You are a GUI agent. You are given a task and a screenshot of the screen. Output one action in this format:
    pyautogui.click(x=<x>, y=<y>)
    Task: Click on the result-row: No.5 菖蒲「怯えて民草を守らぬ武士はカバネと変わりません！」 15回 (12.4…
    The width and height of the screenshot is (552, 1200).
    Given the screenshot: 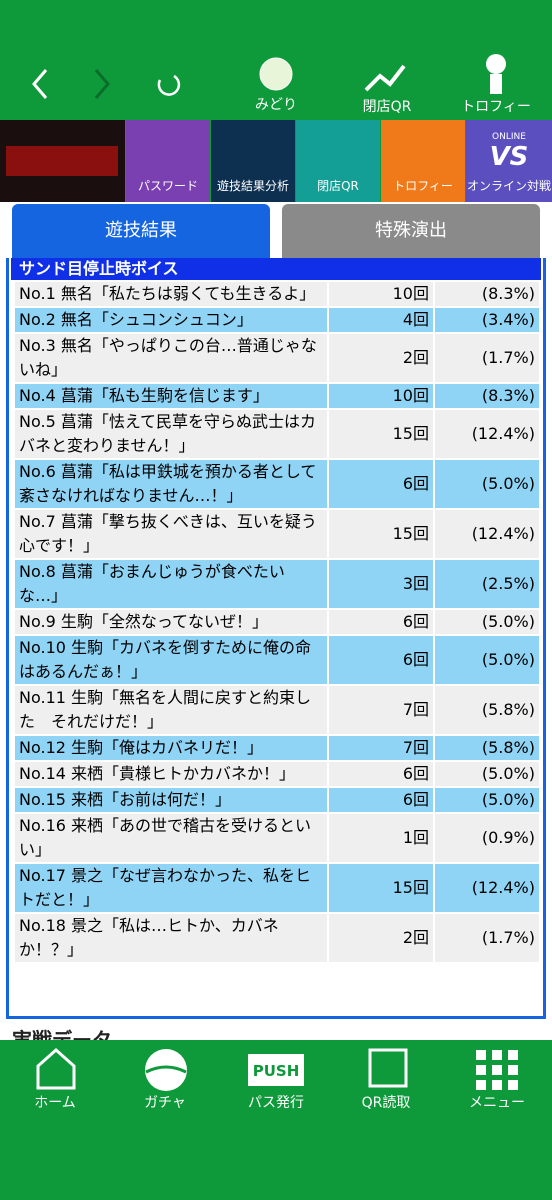 What is the action you would take?
    pyautogui.click(x=278, y=434)
    